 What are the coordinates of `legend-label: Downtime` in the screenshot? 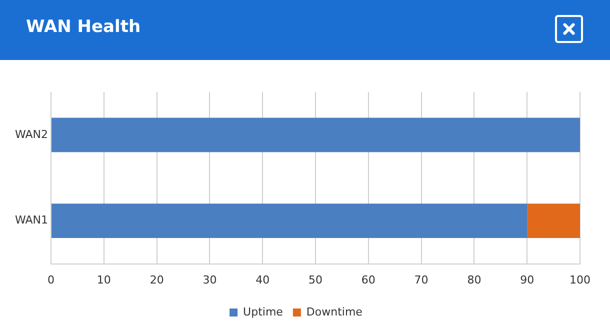 It's located at (334, 311).